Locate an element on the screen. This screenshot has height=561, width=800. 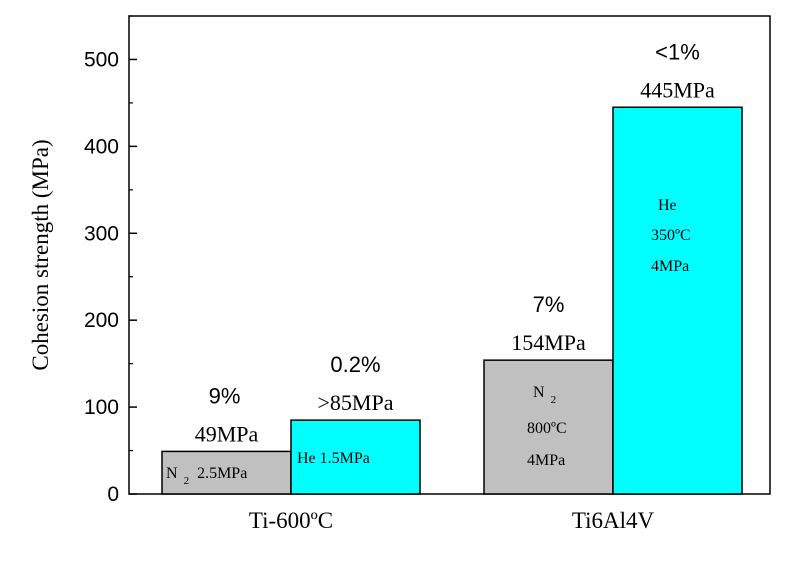
bar-ti6al4v-he is located at coordinates (677, 300).